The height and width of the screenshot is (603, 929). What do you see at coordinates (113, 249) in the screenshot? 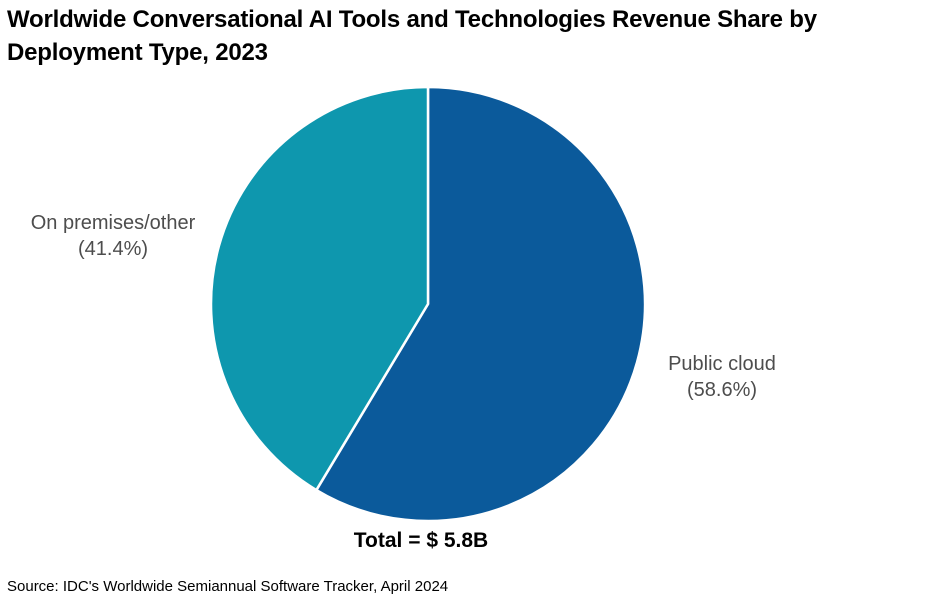
I see `slice-label-pct: (41.4%)` at bounding box center [113, 249].